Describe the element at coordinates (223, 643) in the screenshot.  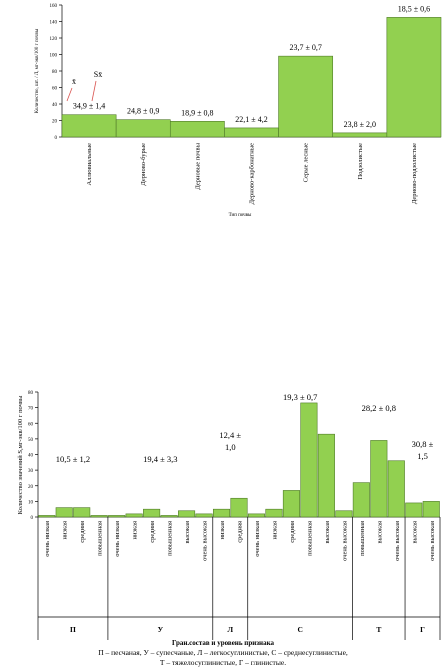
I see `x-axis-title: Гран.состав и уровень признака` at that location.